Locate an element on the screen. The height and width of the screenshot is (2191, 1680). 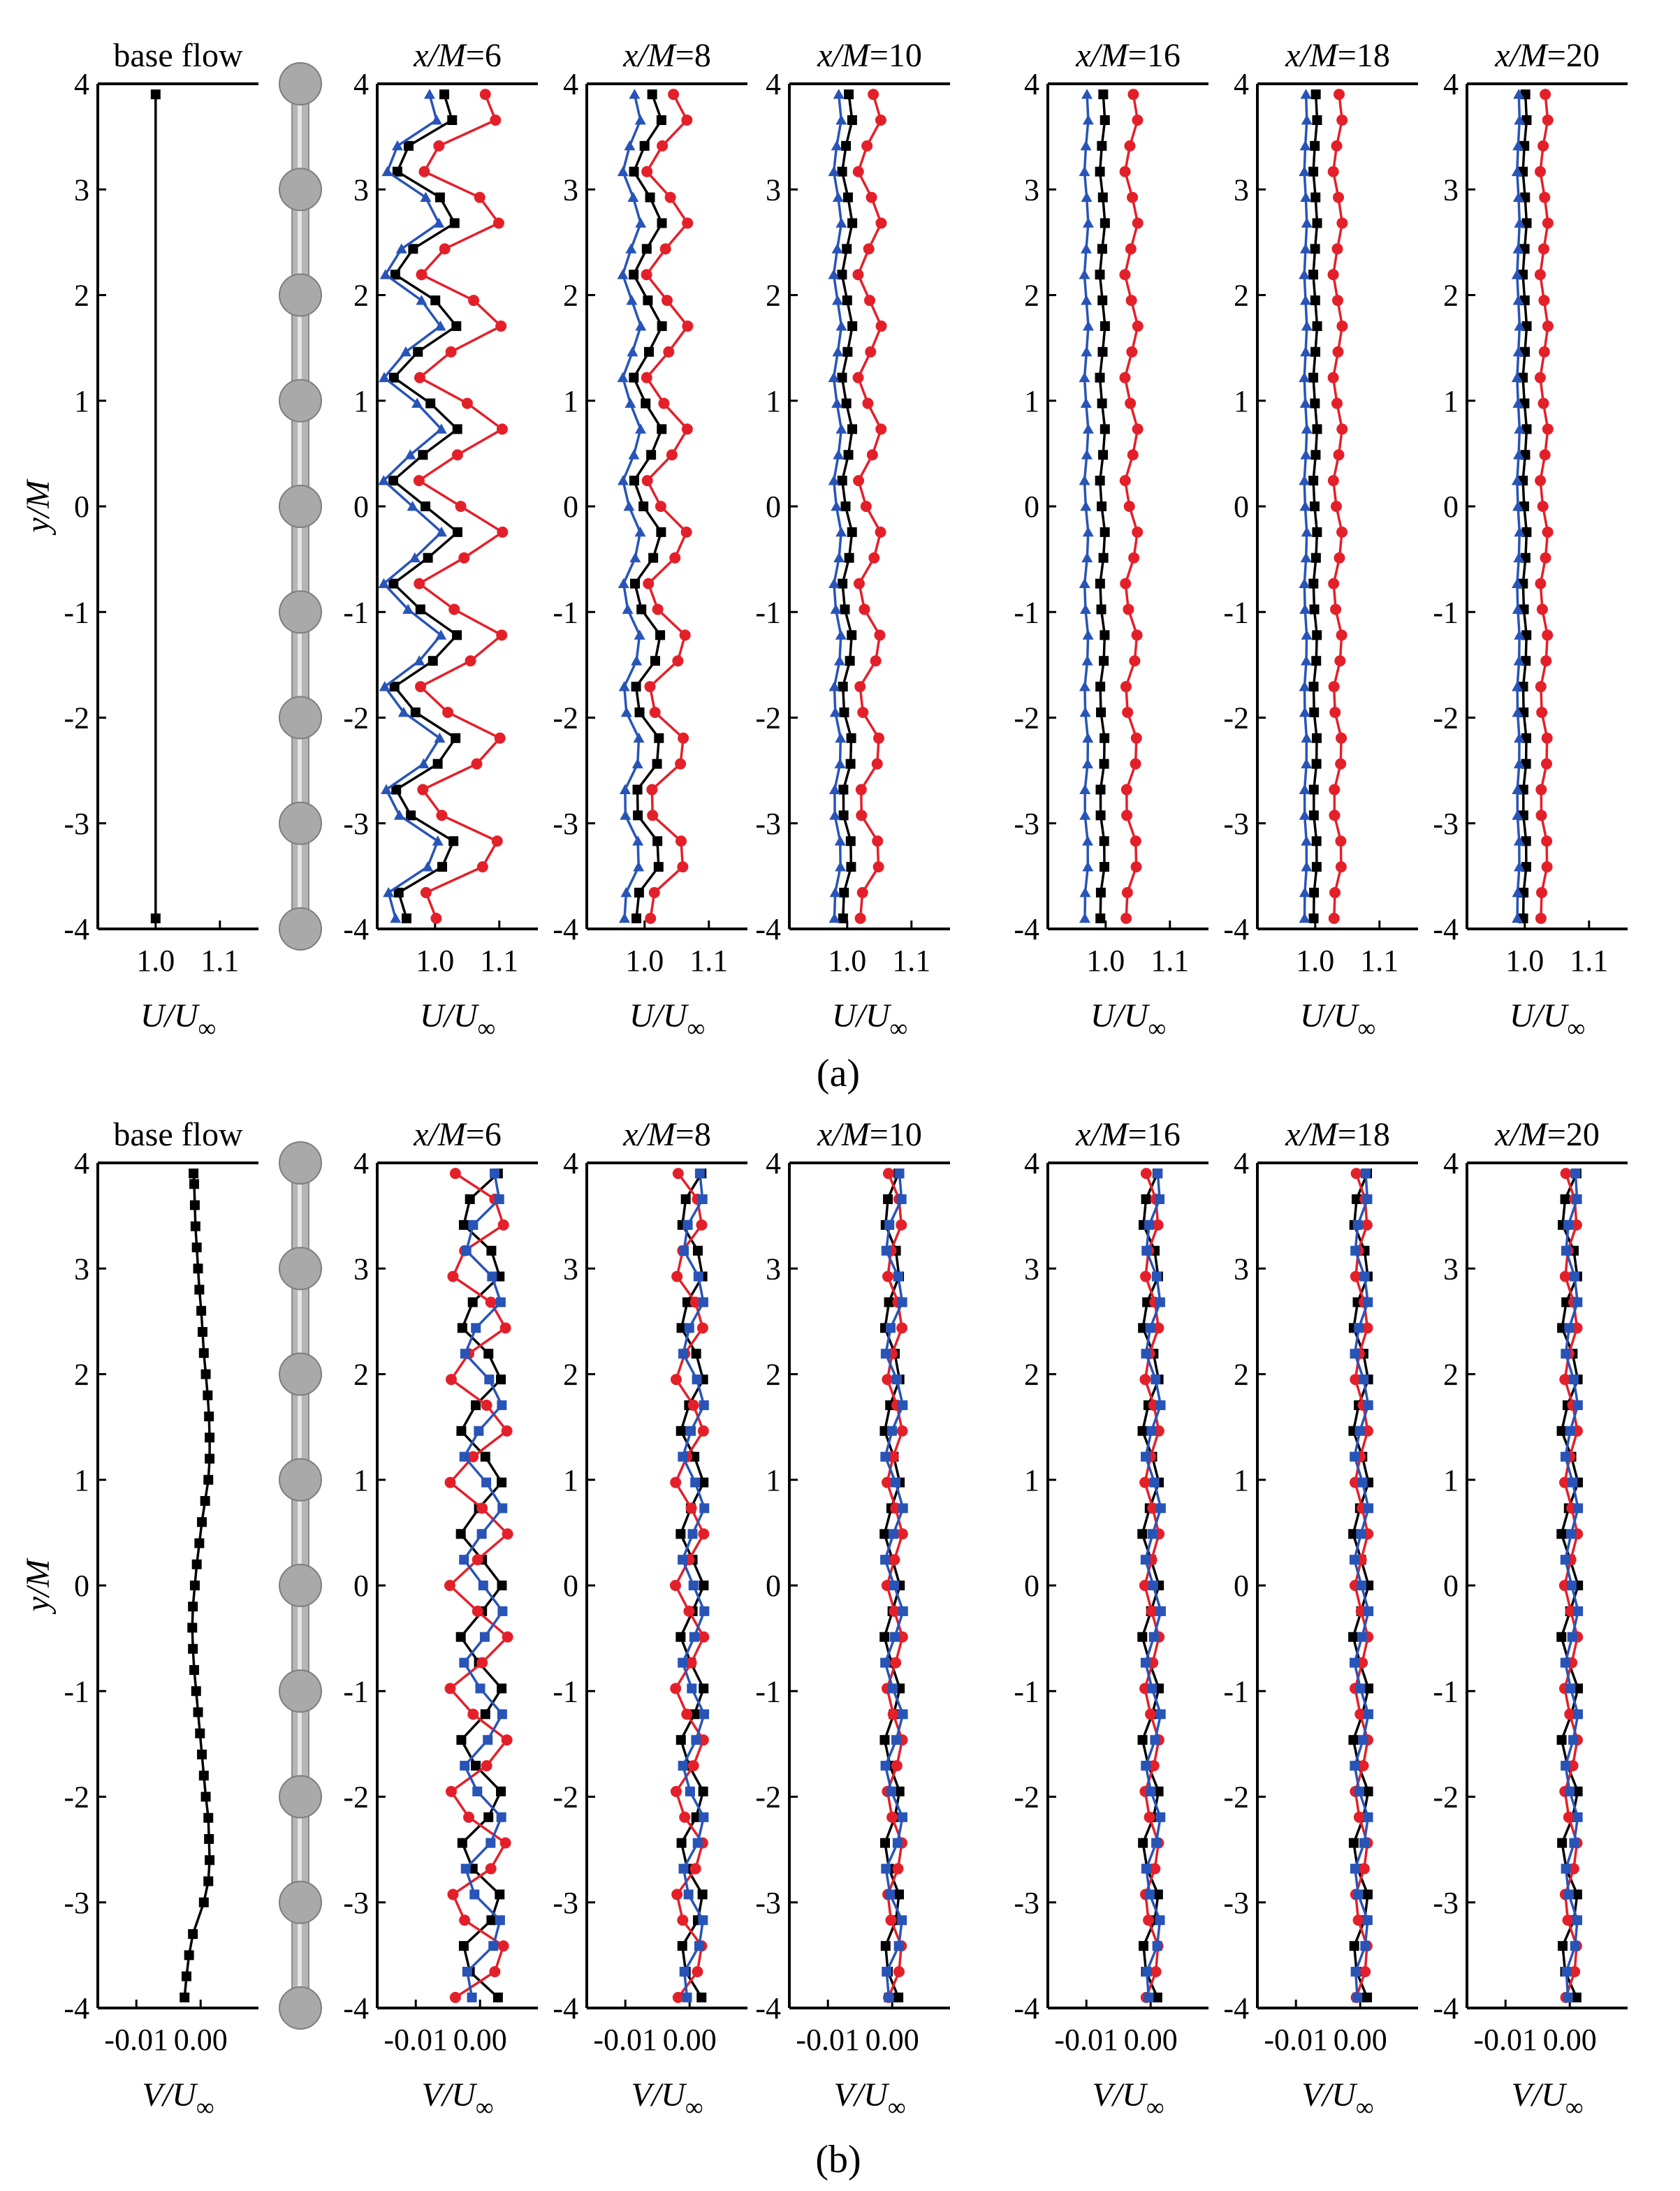
y-tick-label: -4 is located at coordinates (1236, 929).